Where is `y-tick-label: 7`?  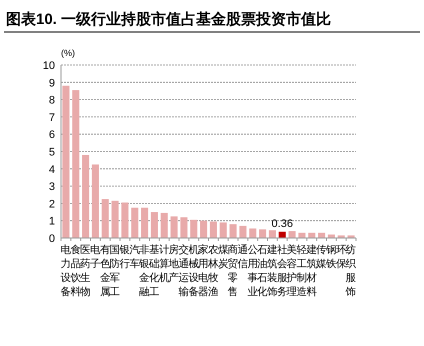 y-tick-label: 7 is located at coordinates (51, 118).